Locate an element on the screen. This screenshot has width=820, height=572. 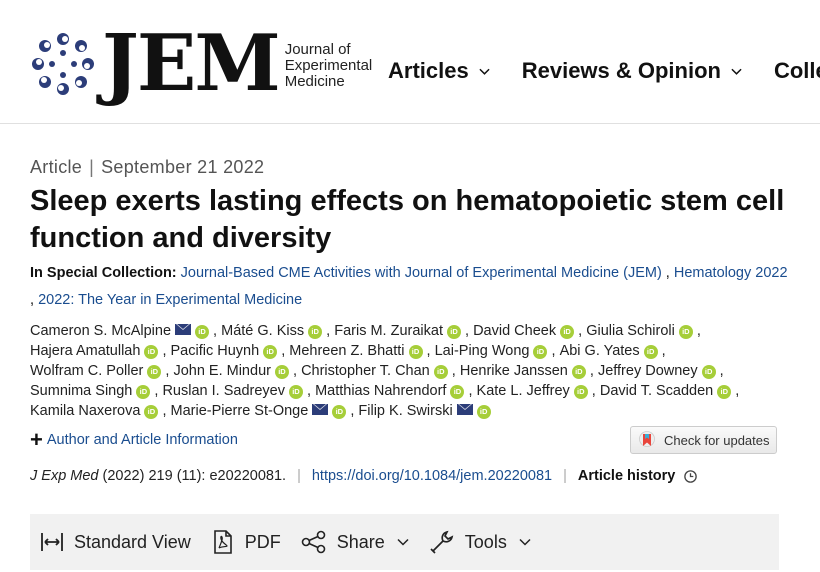
article-history-button: Article history is located at coordinates (626, 476).